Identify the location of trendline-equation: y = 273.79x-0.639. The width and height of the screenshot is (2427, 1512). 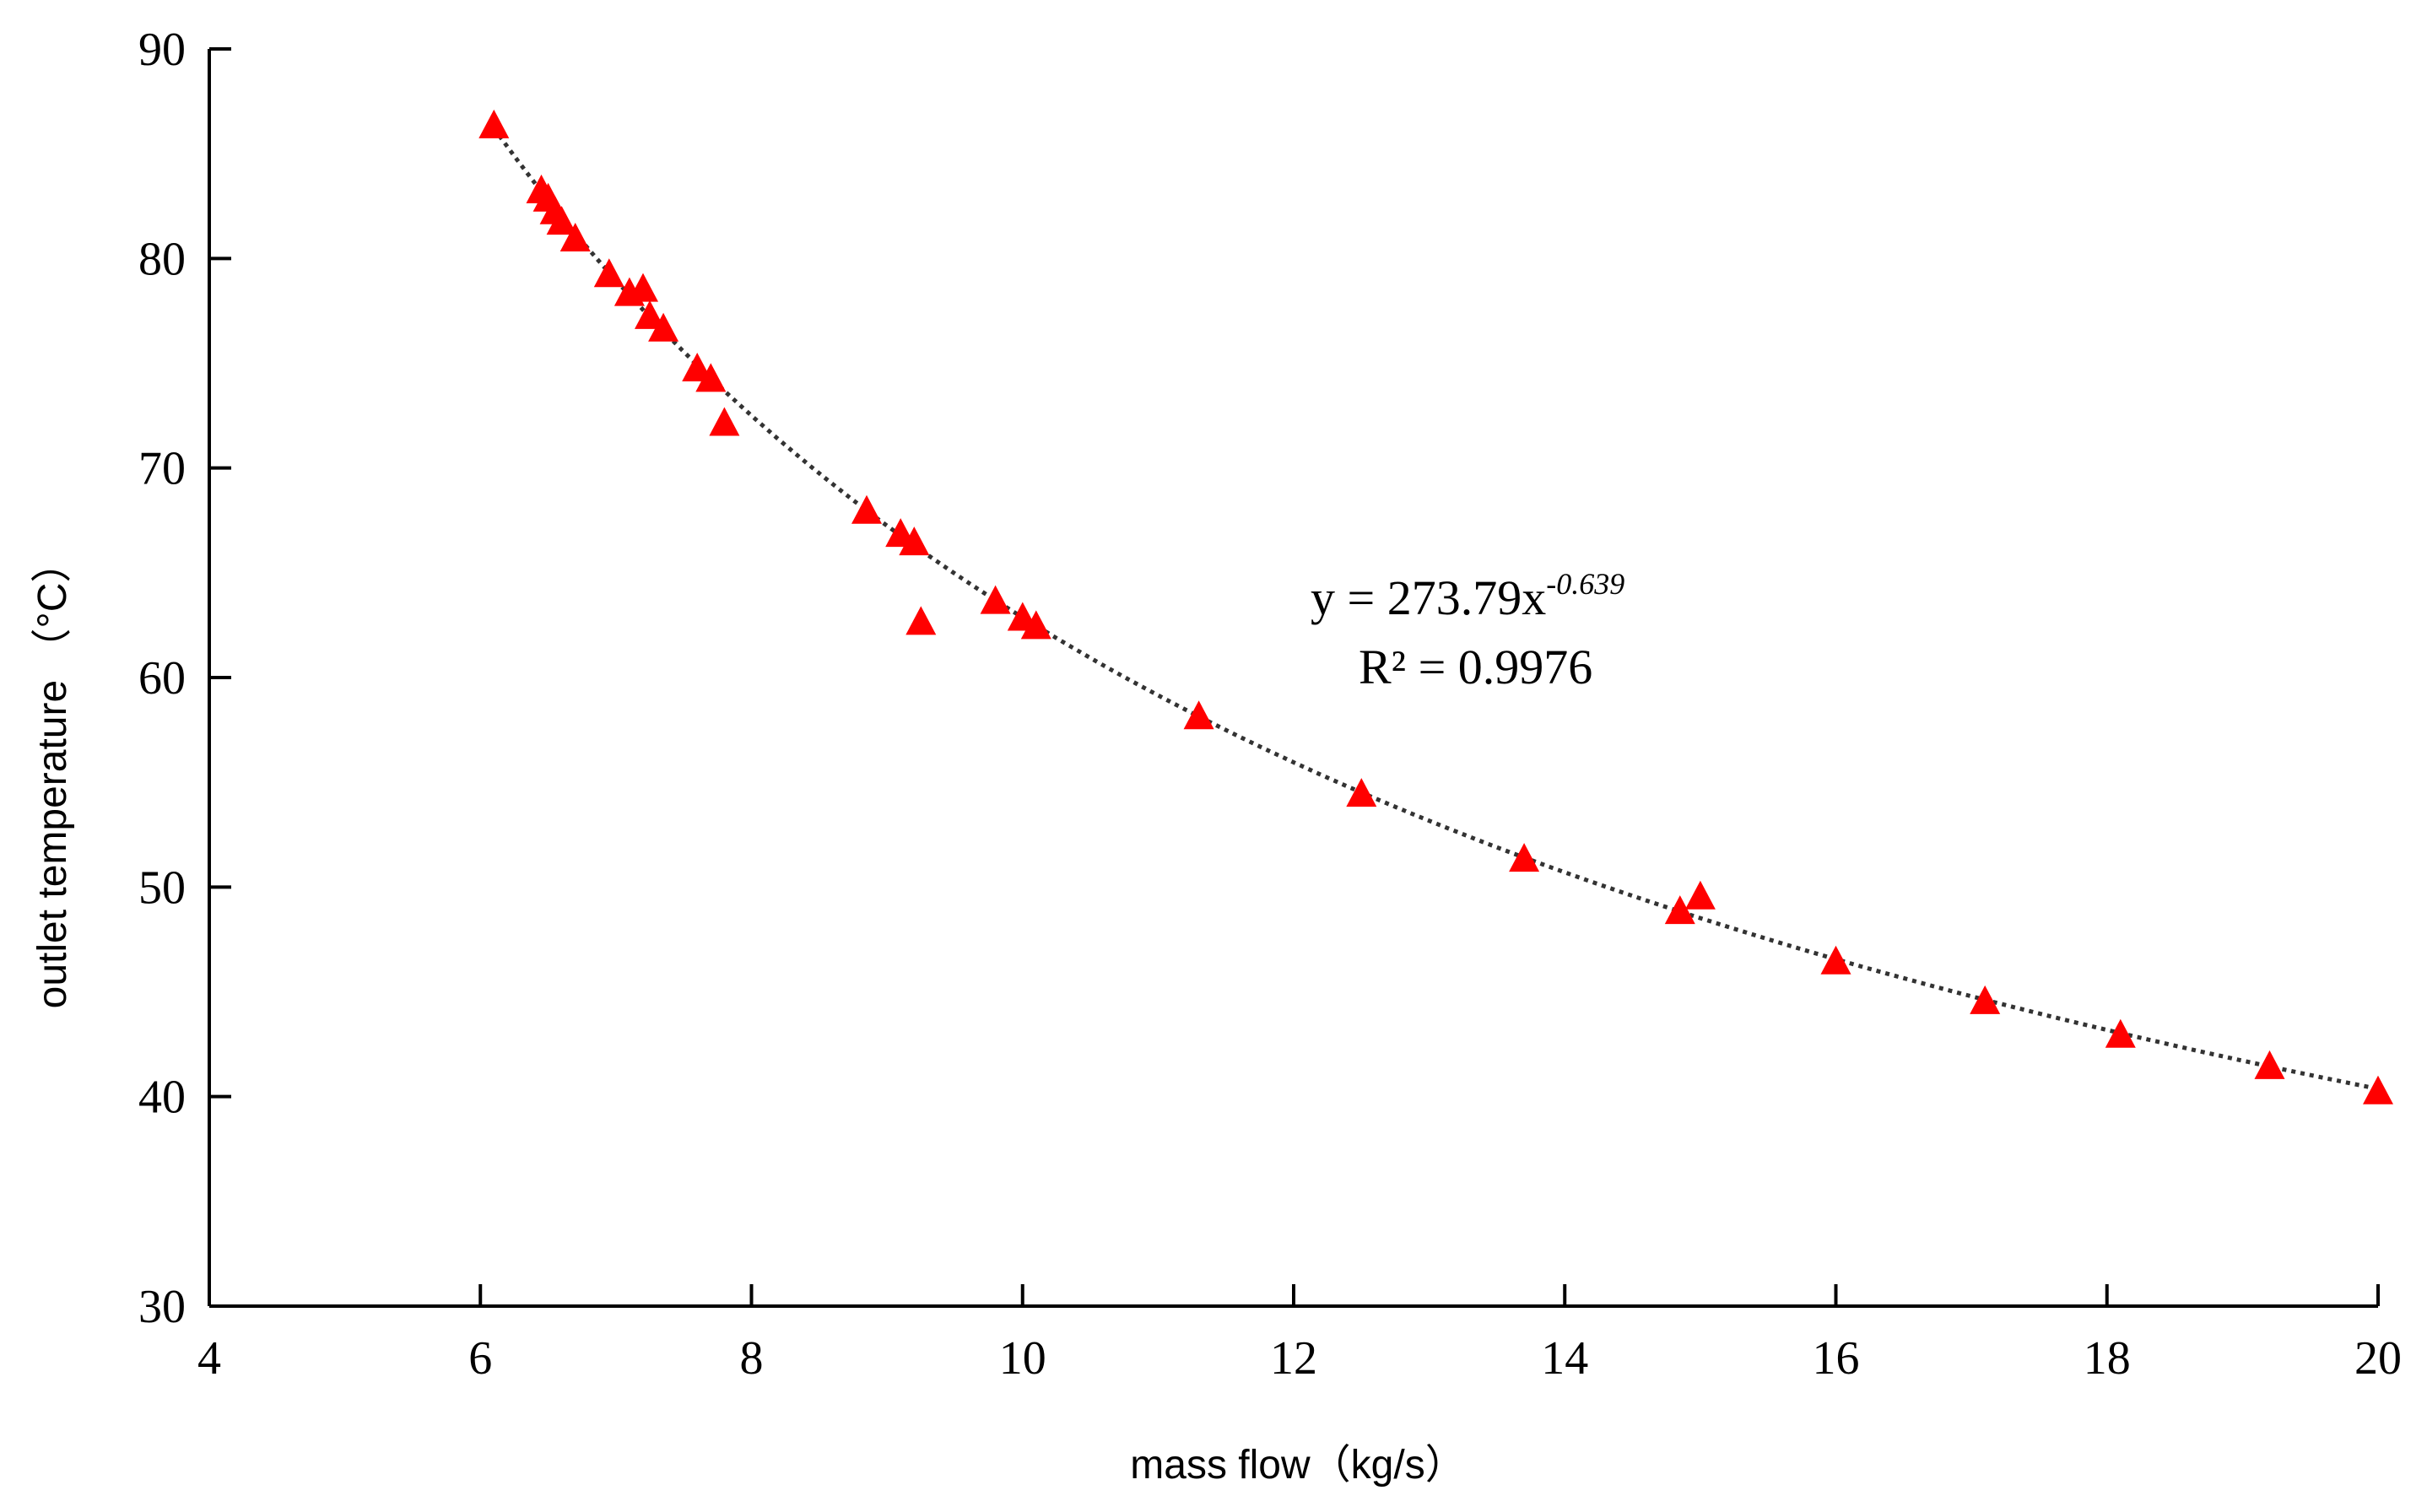
(1467, 596).